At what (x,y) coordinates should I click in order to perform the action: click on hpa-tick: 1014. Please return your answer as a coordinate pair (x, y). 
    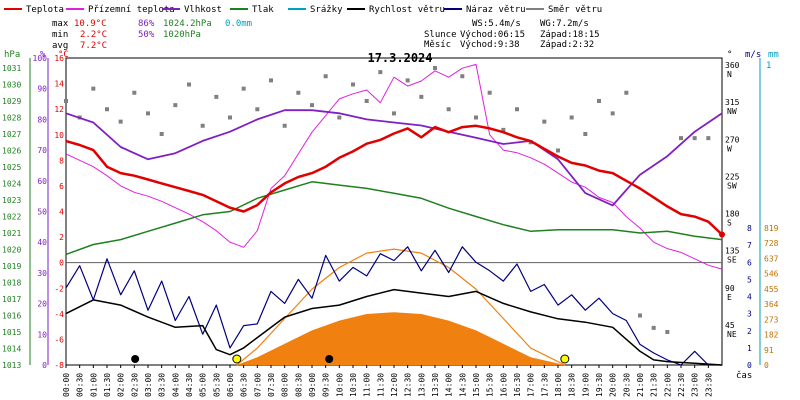
    Looking at the image, I should click on (11, 348).